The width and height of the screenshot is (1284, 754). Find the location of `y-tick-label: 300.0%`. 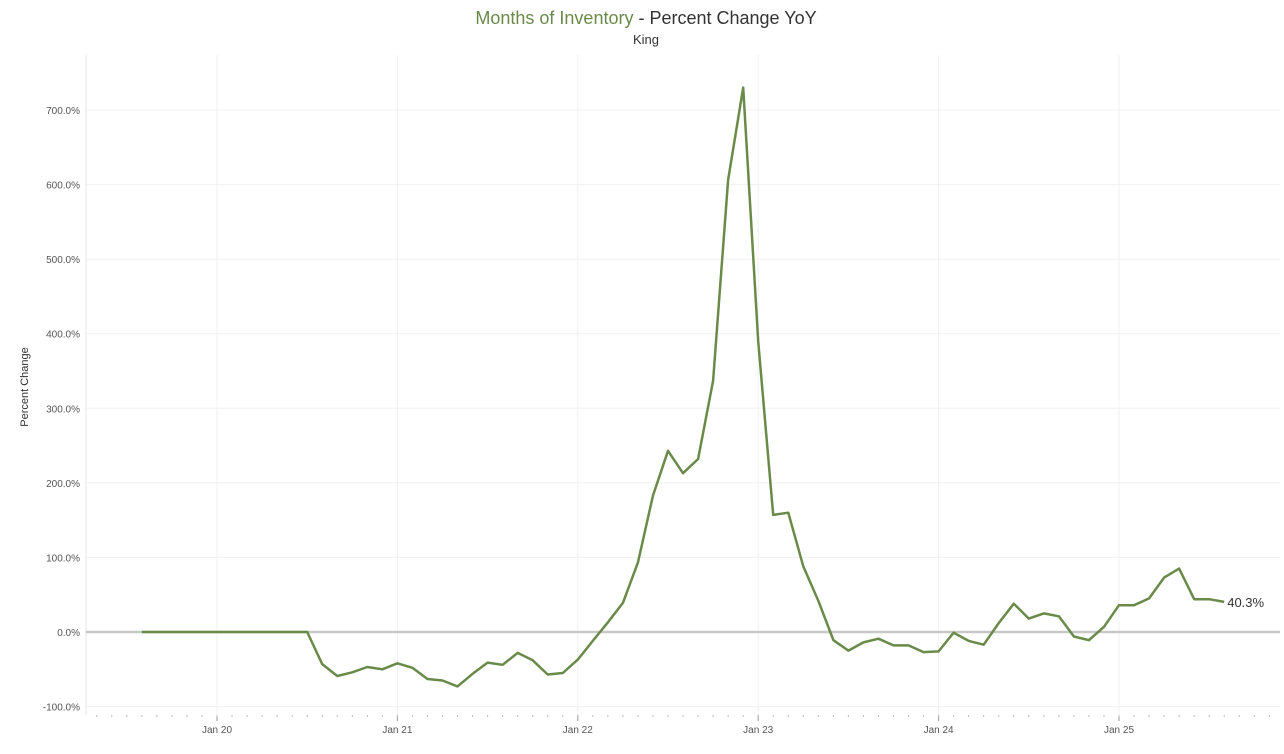

y-tick-label: 300.0% is located at coordinates (63, 409).